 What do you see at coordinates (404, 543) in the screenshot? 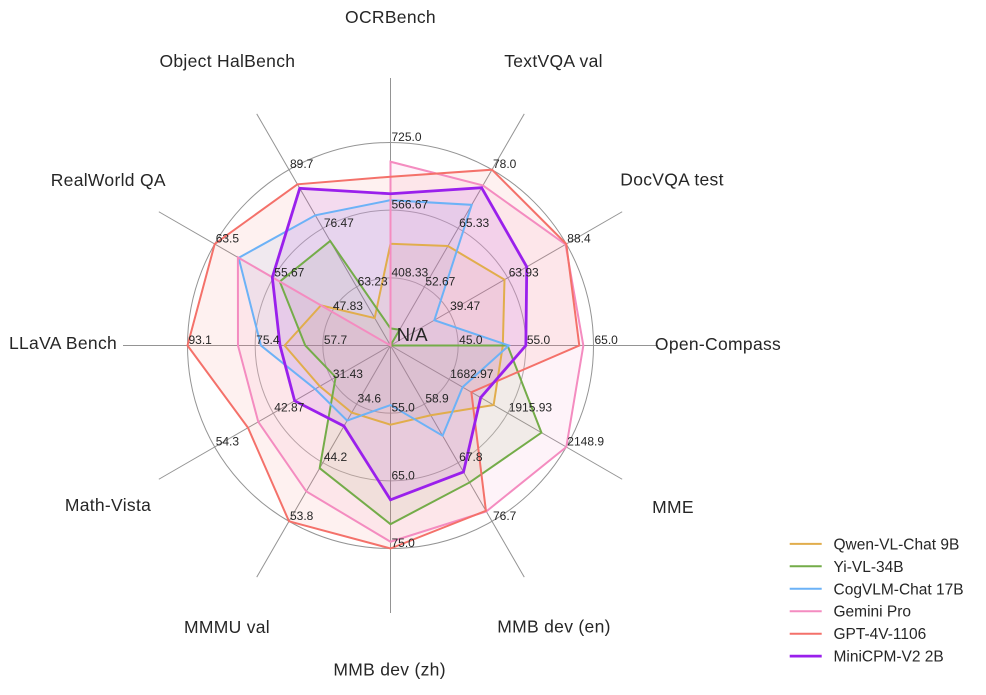
I see `svg-text: 75.0` at bounding box center [404, 543].